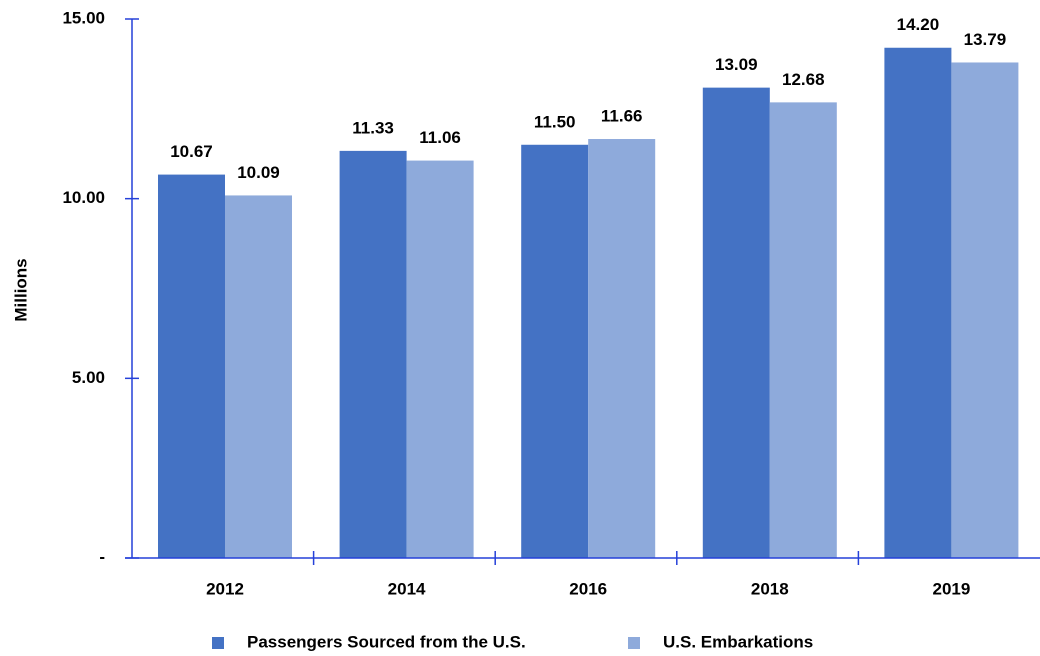 The width and height of the screenshot is (1040, 656). I want to click on value-label: 11.66, so click(622, 116).